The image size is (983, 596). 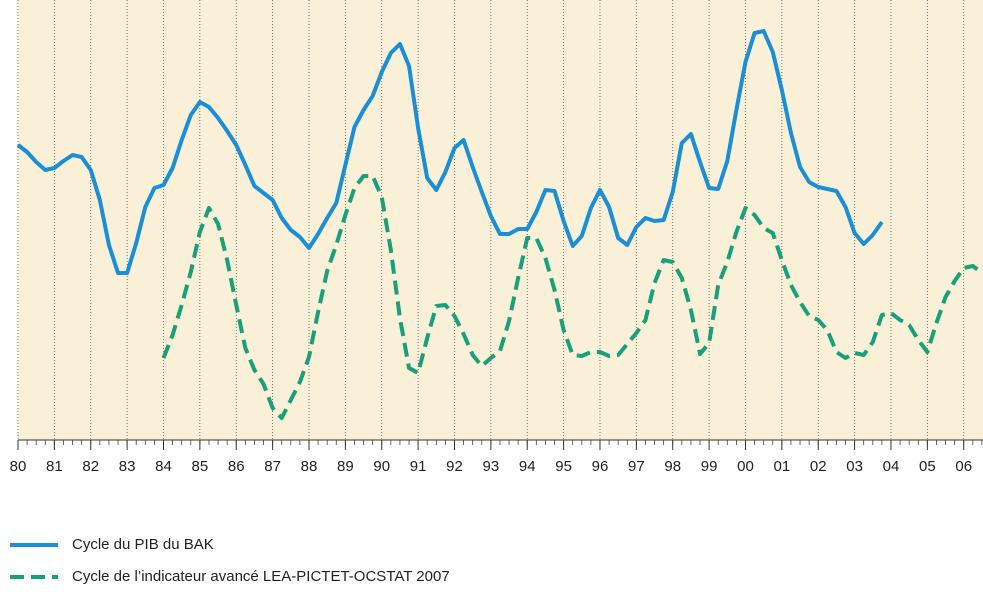 What do you see at coordinates (127, 466) in the screenshot?
I see `x-tick-label: 83` at bounding box center [127, 466].